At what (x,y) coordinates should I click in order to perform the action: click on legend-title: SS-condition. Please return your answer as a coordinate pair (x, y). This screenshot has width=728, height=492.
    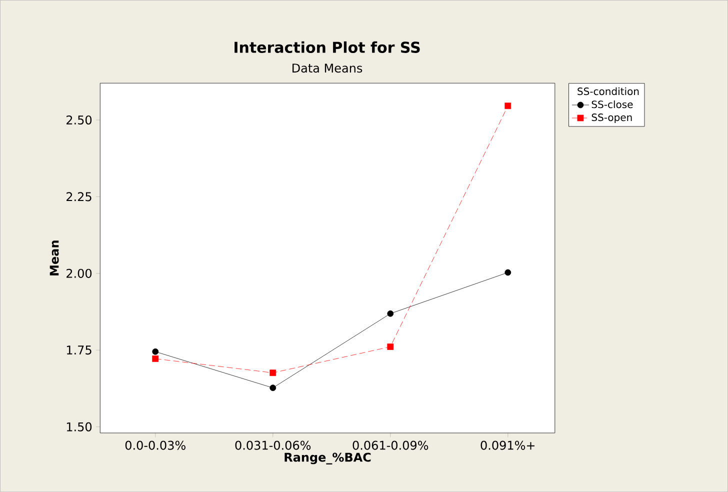
    Looking at the image, I should click on (608, 91).